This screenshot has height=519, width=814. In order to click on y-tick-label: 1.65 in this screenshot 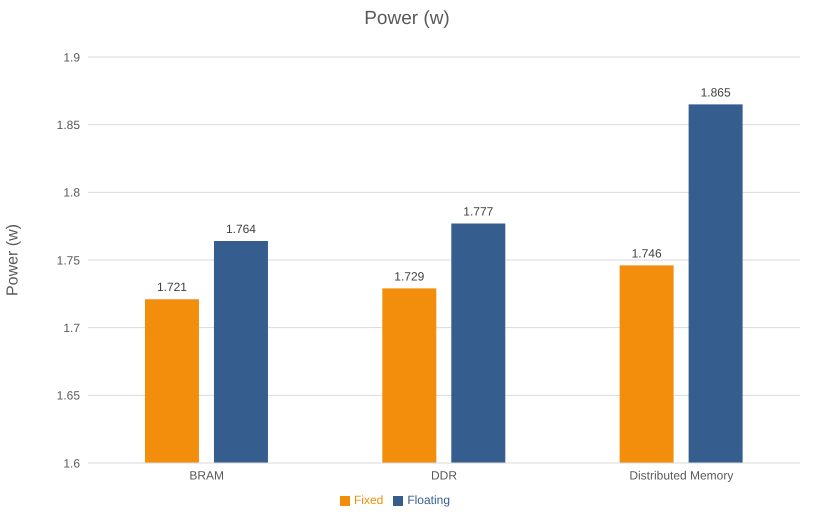, I will do `click(68, 395)`.